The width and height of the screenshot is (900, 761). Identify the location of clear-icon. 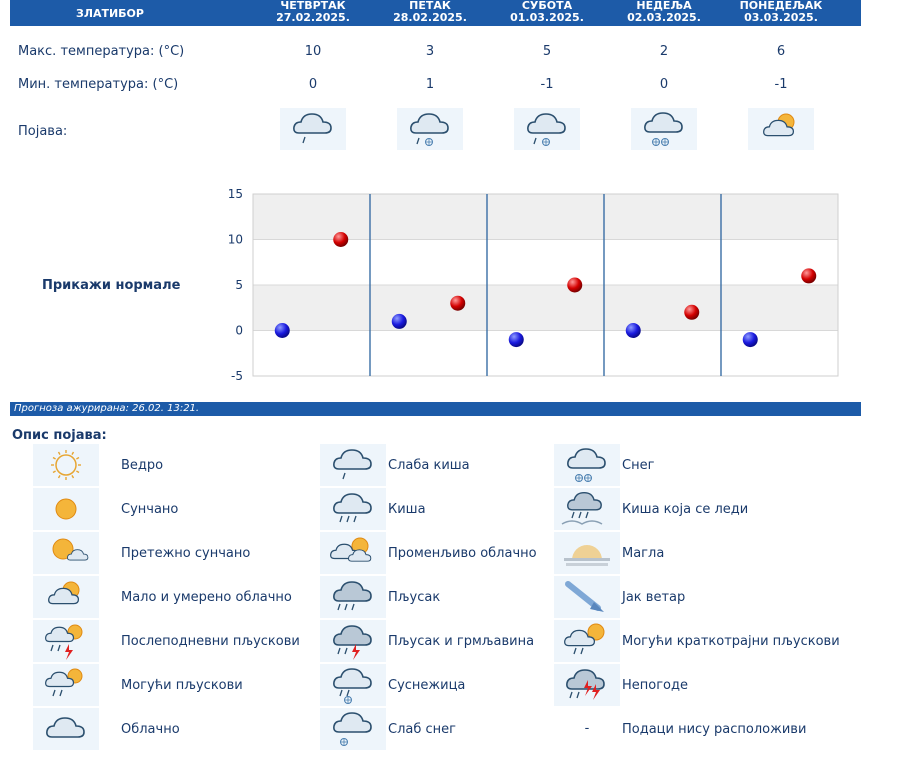
(66, 465).